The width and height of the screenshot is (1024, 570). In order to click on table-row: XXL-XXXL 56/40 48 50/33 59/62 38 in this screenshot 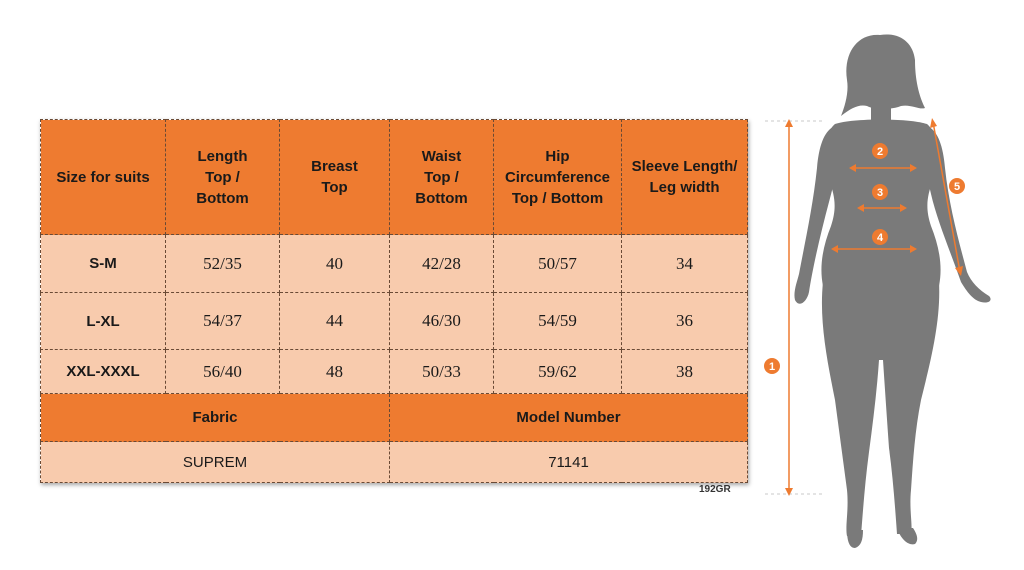, I will do `click(394, 371)`.